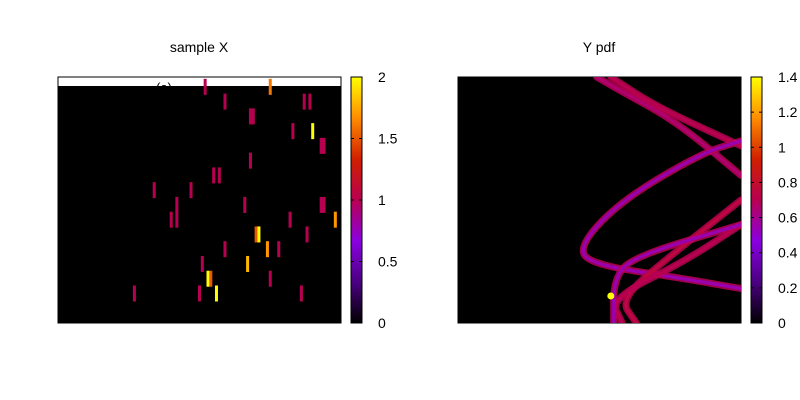 The height and width of the screenshot is (400, 800). I want to click on panel-1-colorbar-label-1: 0.5, so click(388, 262).